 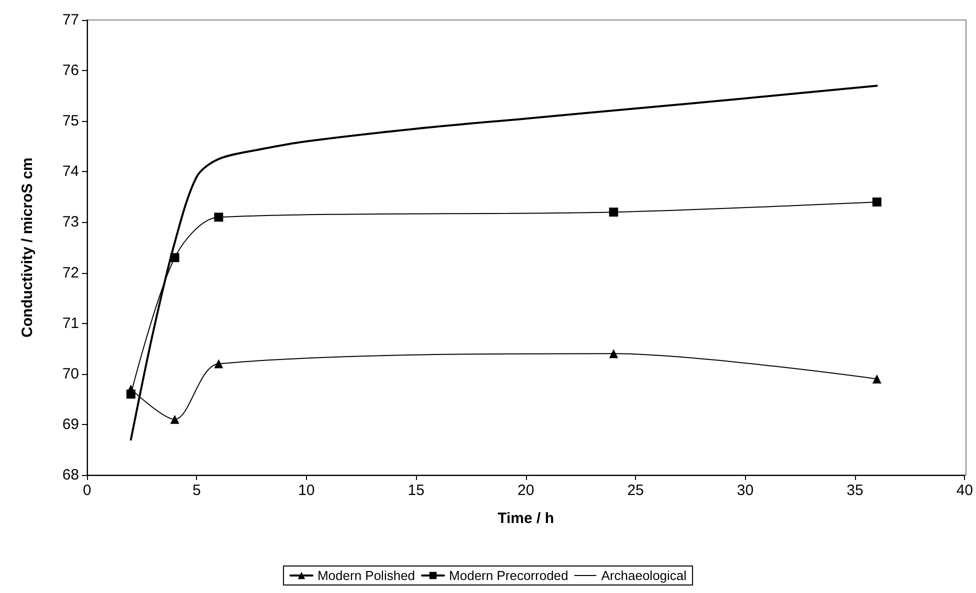 I want to click on y-tick-label: 73, so click(x=70, y=222).